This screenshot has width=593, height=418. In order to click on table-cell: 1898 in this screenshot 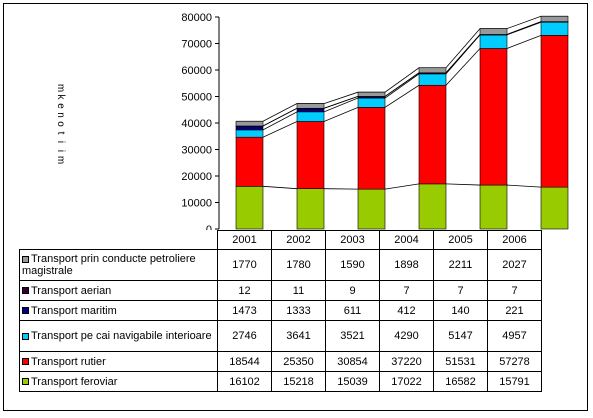, I will do `click(406, 265)`.